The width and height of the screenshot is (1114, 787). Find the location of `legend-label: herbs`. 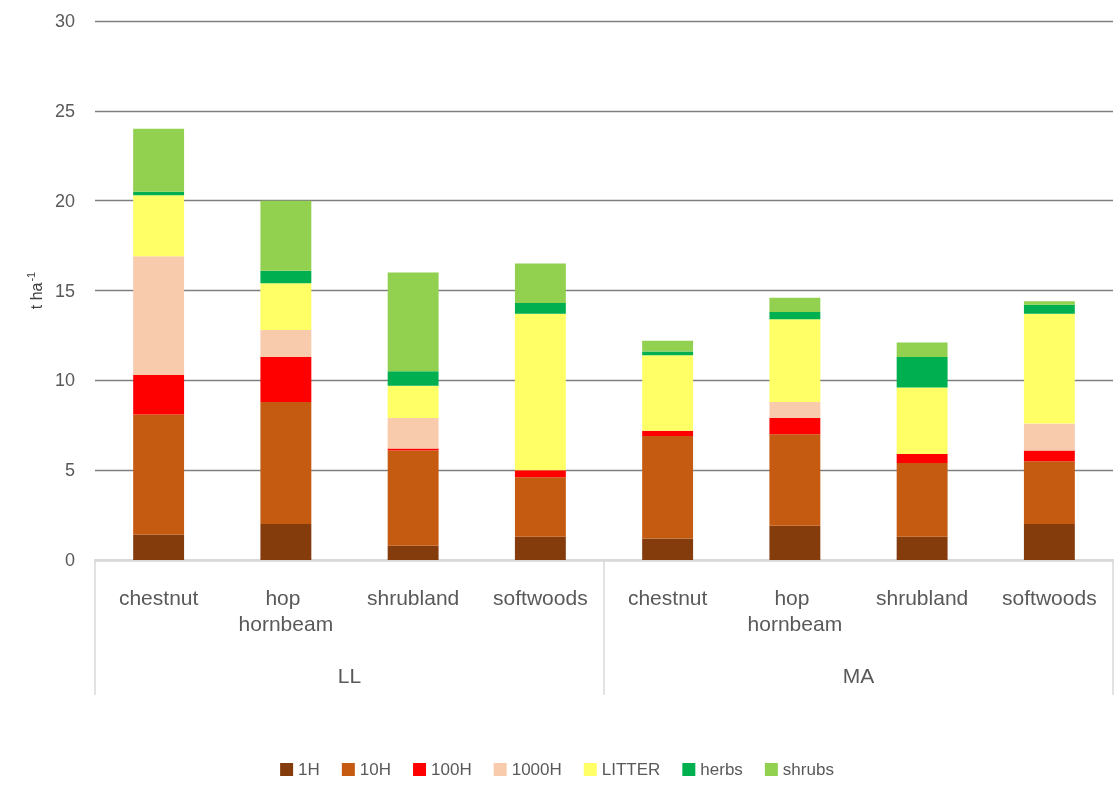

legend-label: herbs is located at coordinates (721, 769).